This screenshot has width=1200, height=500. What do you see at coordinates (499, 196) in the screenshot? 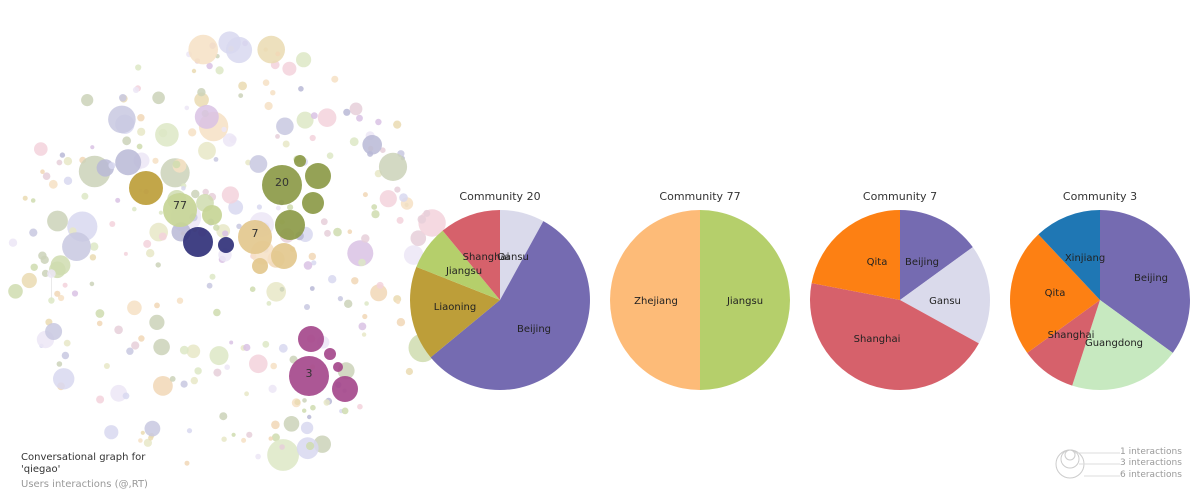
I see `pie-title: Community 20` at bounding box center [499, 196].